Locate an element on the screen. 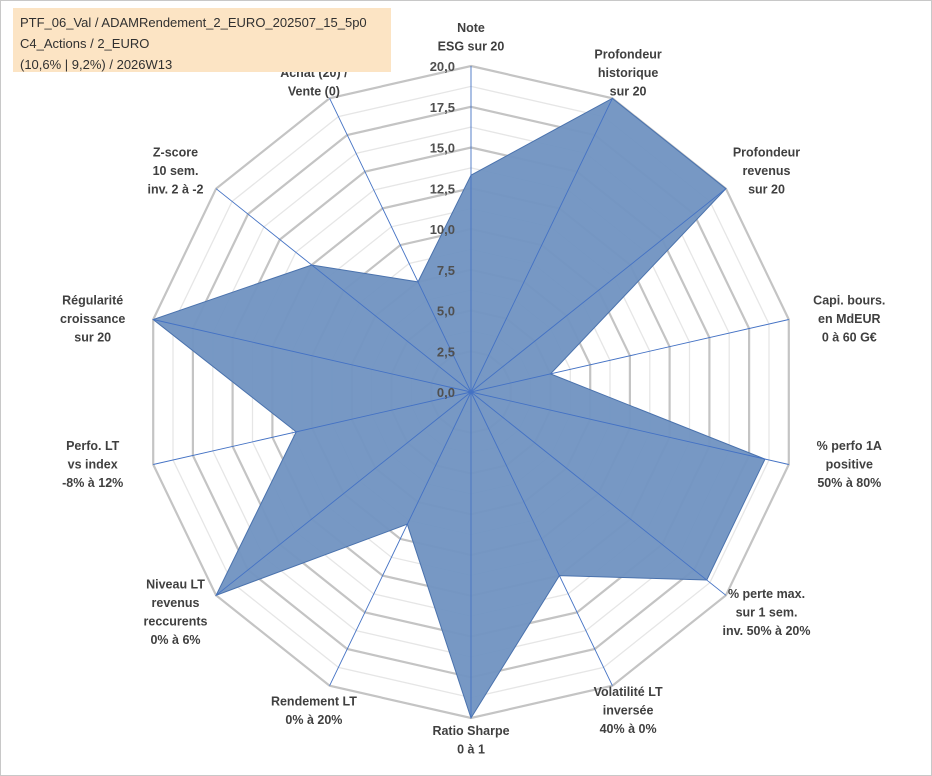  axis-label-line: croissance is located at coordinates (92, 319).